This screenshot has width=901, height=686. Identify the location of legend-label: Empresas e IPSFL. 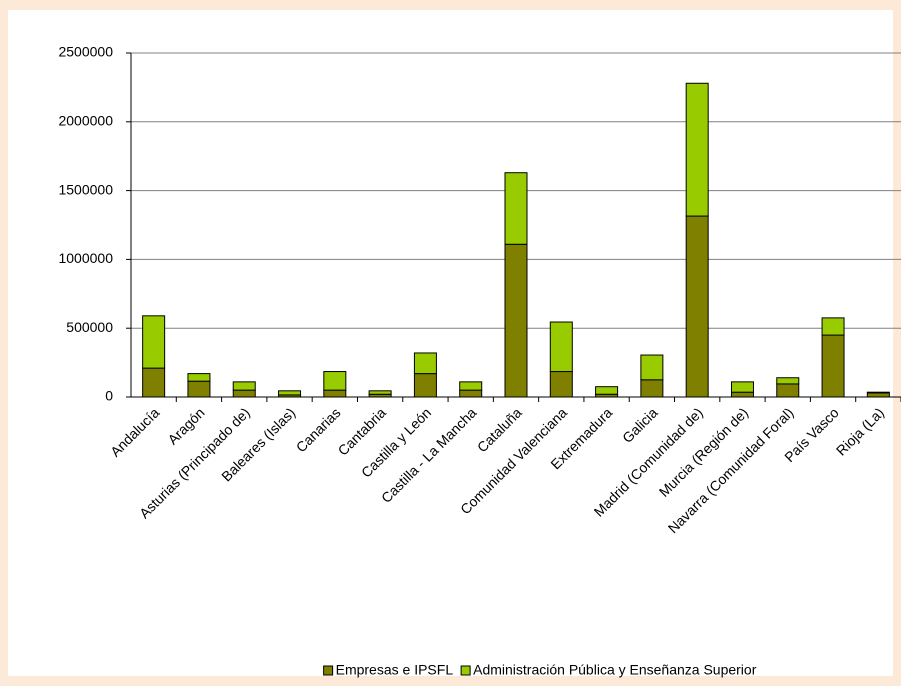
(395, 670).